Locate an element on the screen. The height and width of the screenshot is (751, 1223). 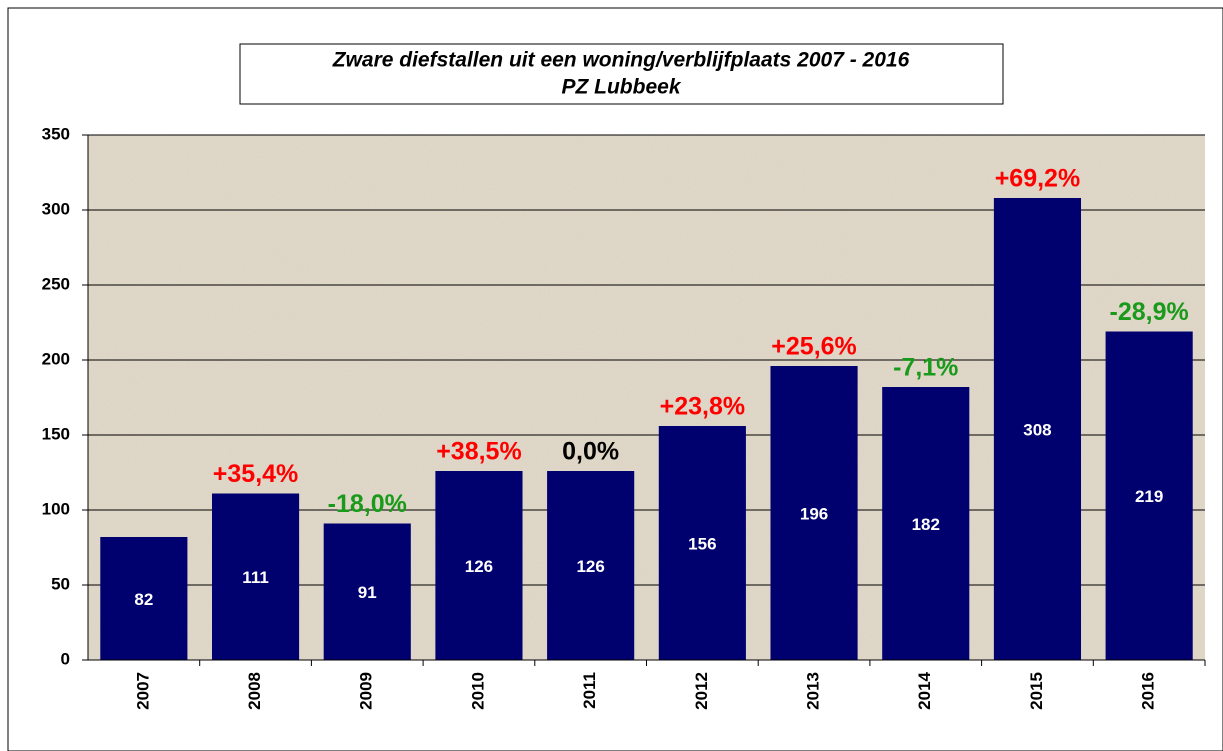
y-tick-label: 250 is located at coordinates (56, 283).